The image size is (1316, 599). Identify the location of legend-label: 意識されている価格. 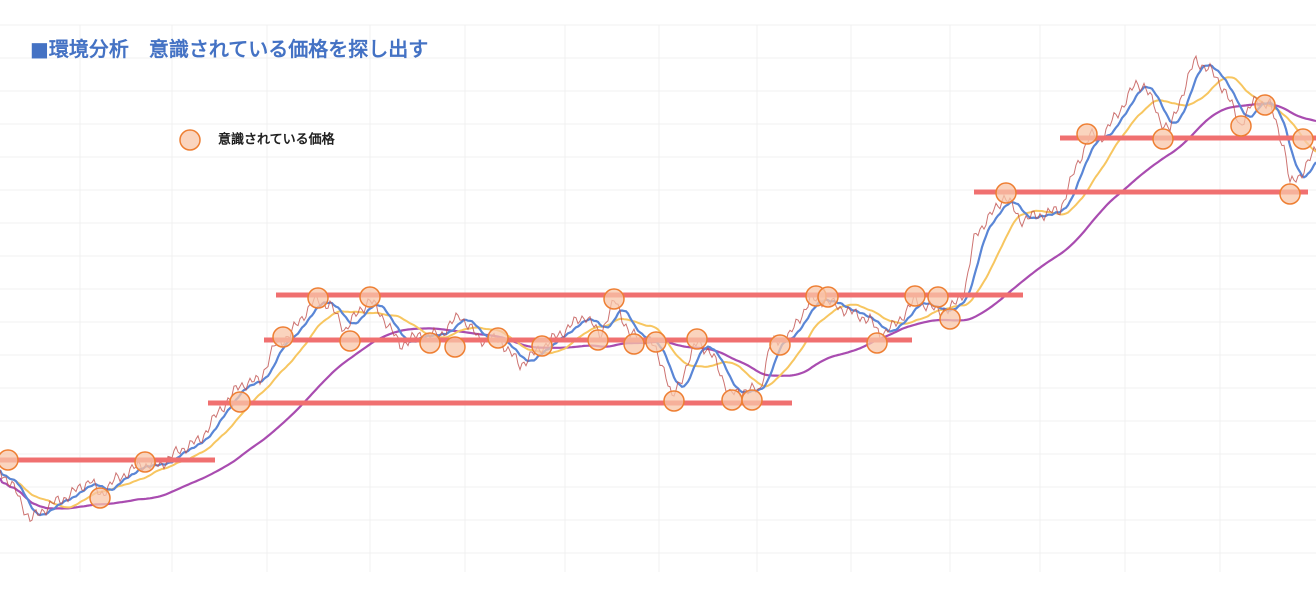
(277, 140).